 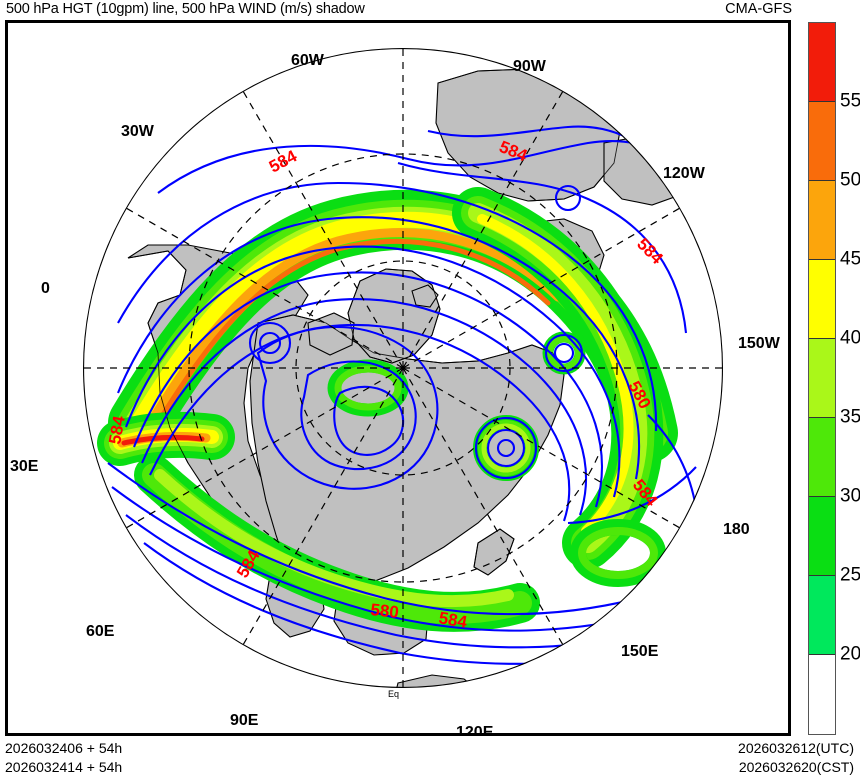 I want to click on colorbar-tick-55: 55, so click(x=850, y=101).